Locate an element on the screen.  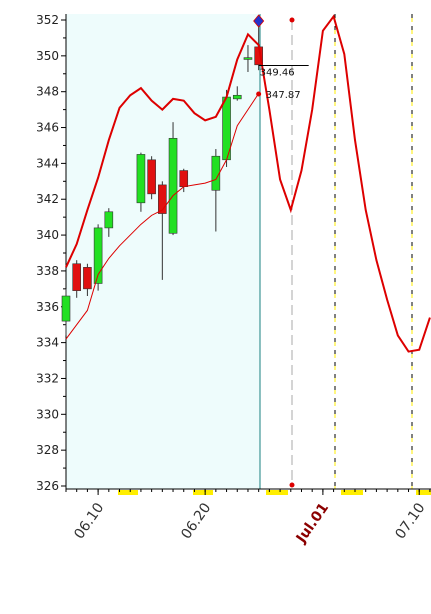
y-tick-label: 342 is located at coordinates (47, 199).